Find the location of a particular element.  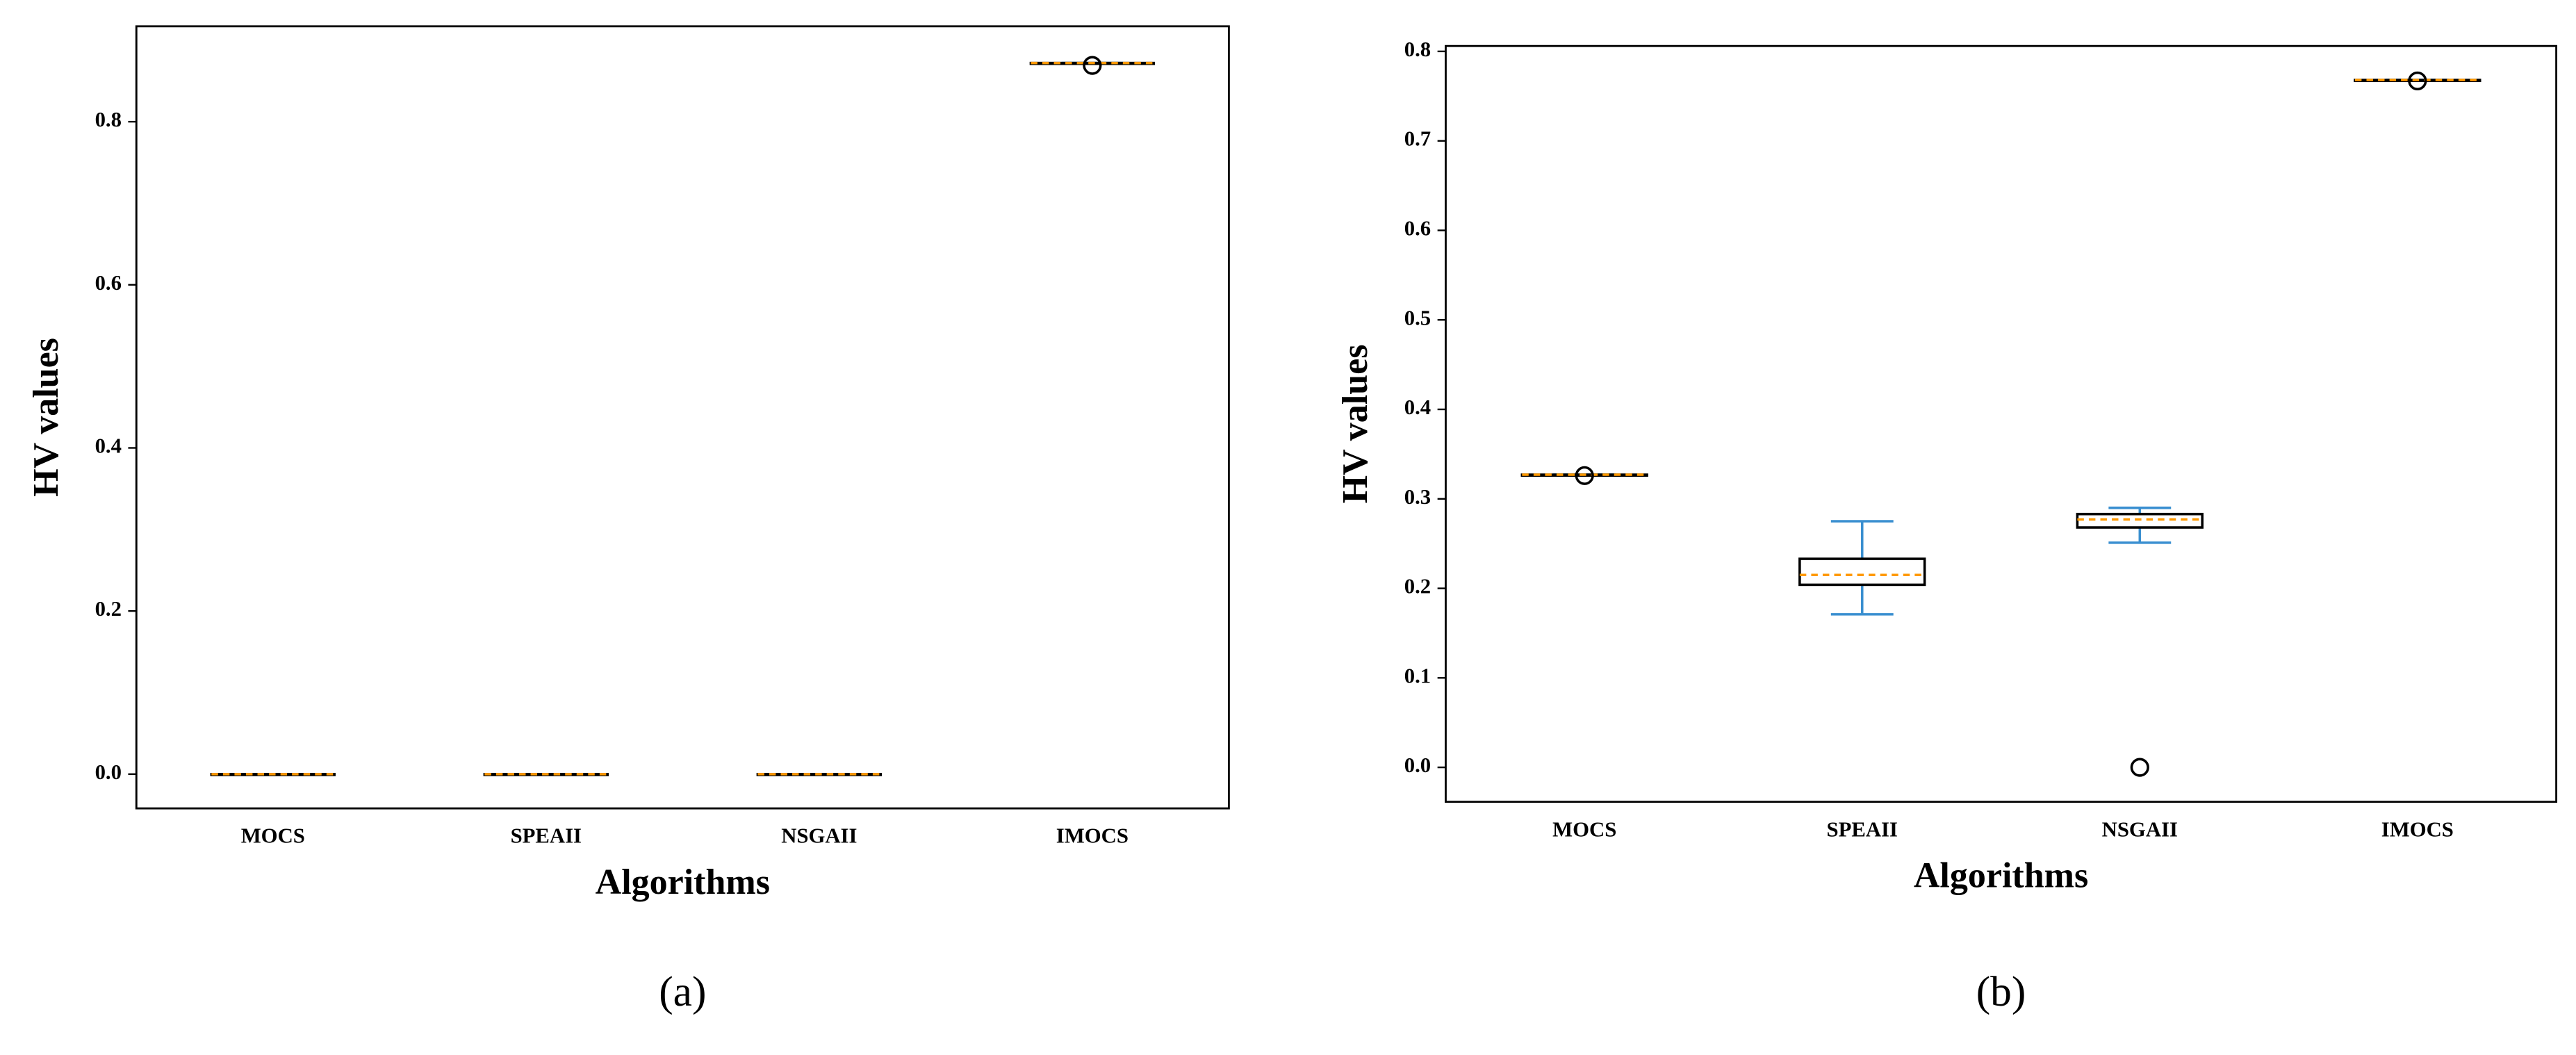

caption: (b) is located at coordinates (2001, 991).